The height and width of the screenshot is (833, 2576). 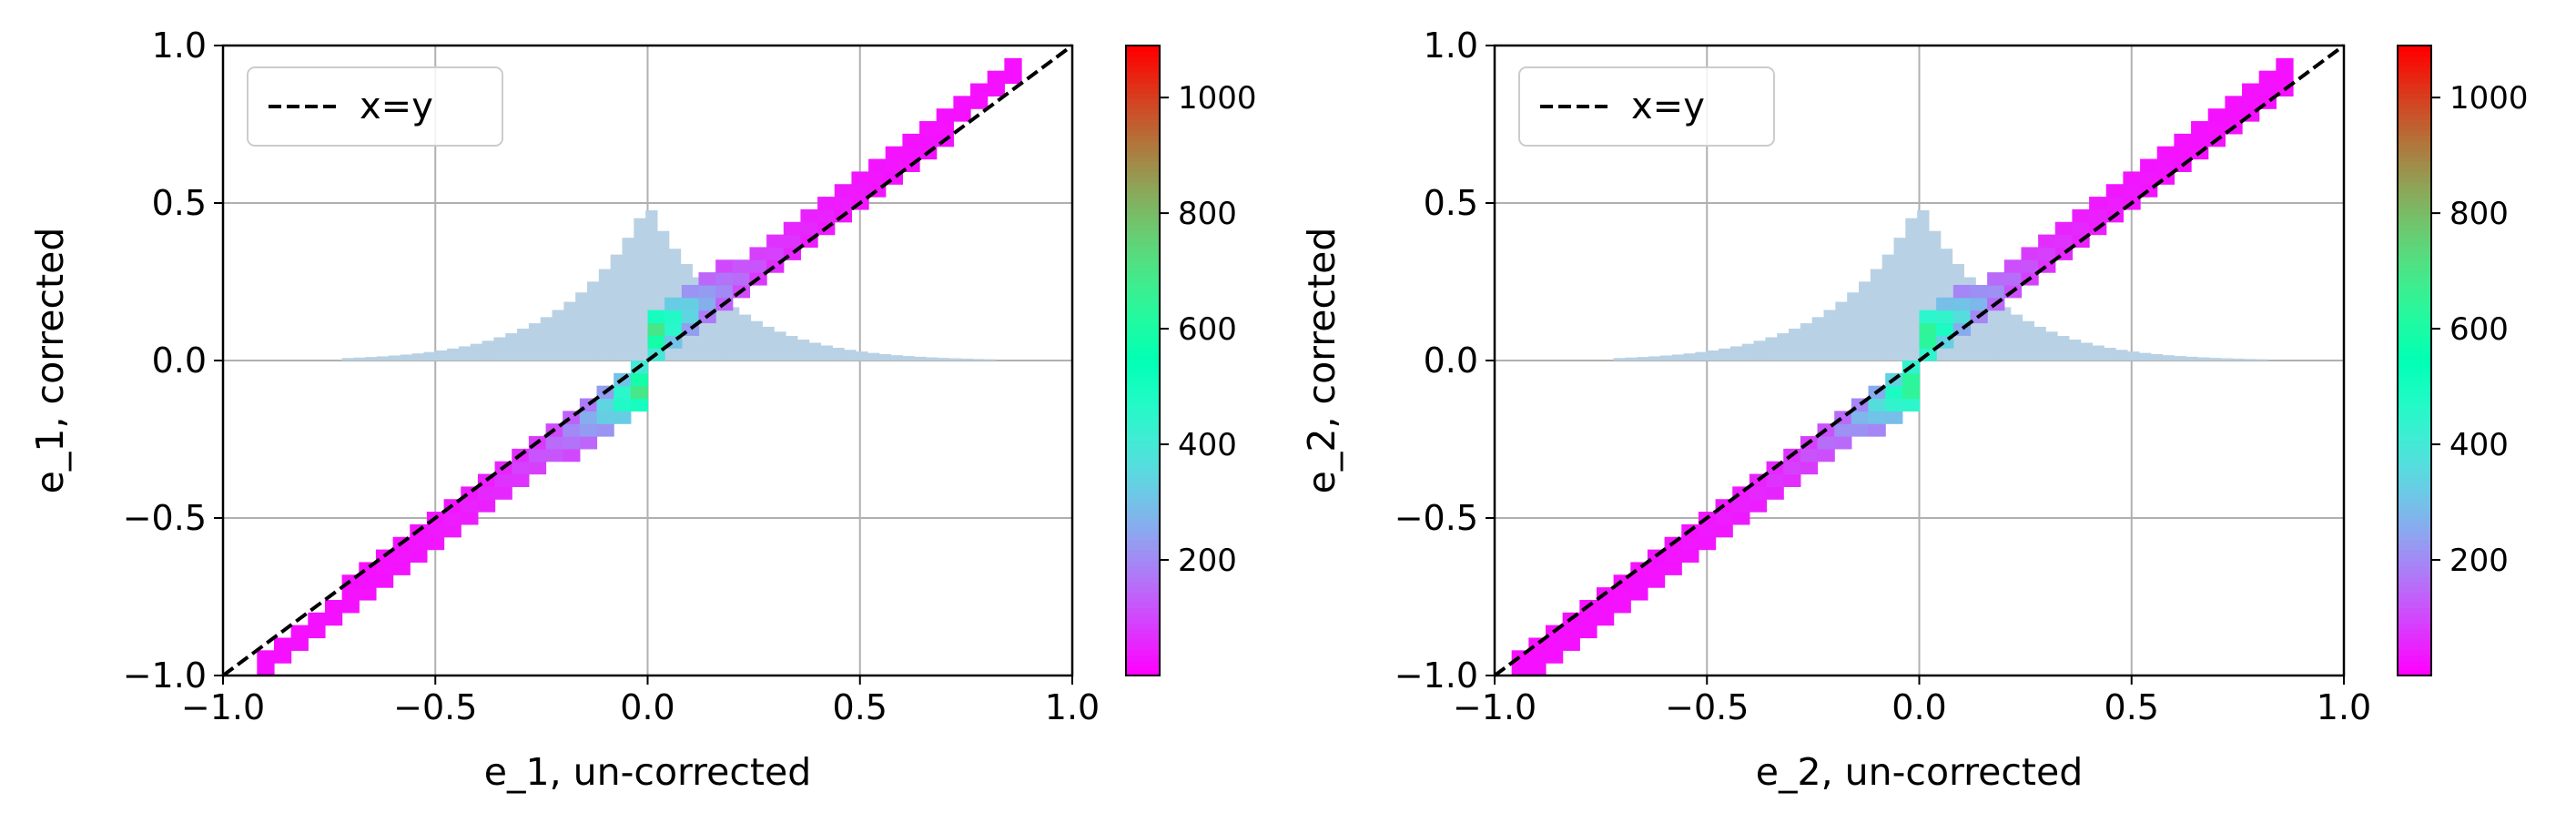 I want to click on legend-box, so click(x=1646, y=106).